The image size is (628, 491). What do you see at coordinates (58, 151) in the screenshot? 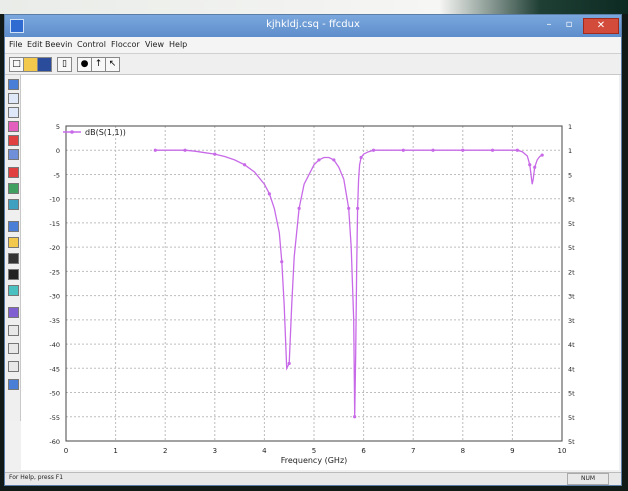
I see `y-tick-label-left: 0` at bounding box center [58, 151].